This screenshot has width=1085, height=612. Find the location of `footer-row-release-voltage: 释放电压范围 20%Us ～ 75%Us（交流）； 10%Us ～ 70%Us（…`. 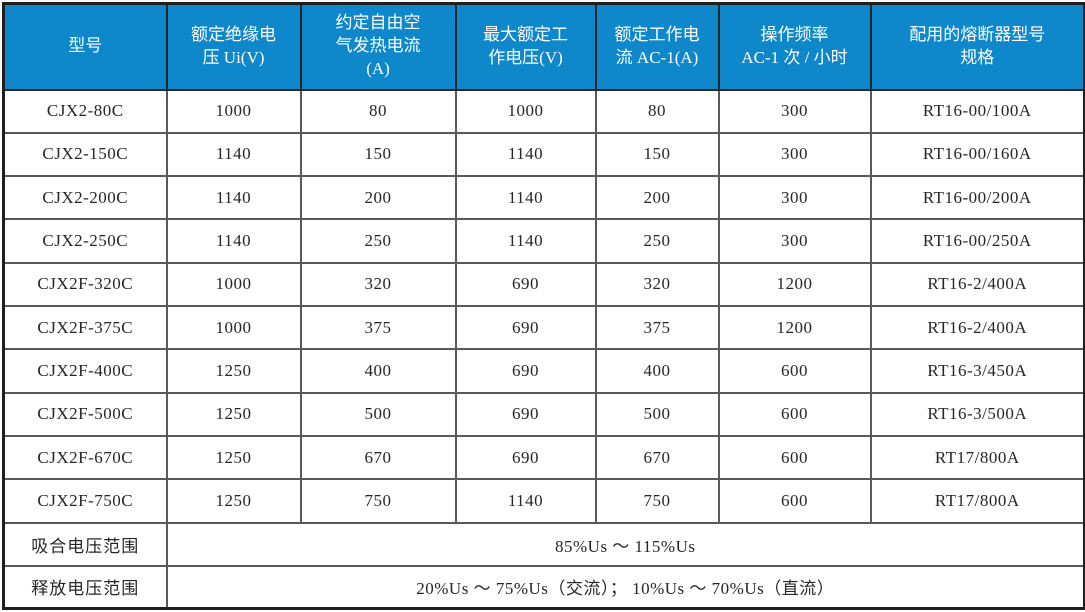

footer-row-release-voltage: 释放电压范围 20%Us ～ 75%Us（交流）； 10%Us ～ 70%Us（… is located at coordinates (543, 587).